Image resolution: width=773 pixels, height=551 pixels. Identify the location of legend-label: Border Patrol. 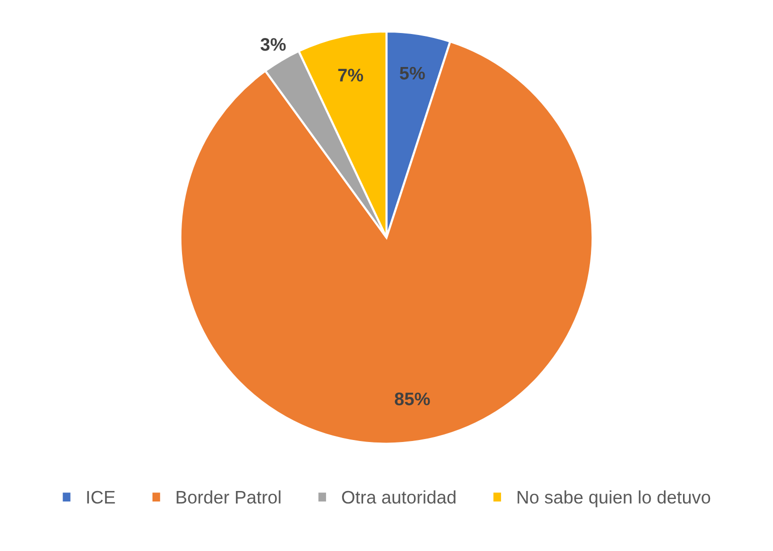
(228, 497).